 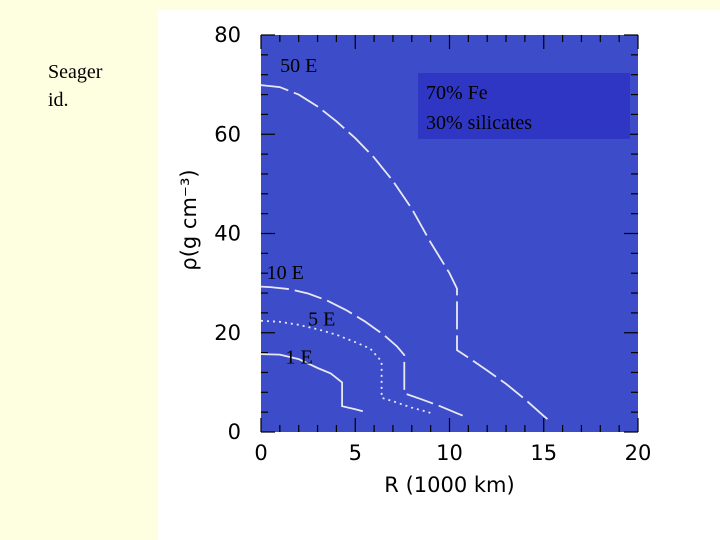 I want to click on curve-label-50e: 50 E, so click(x=298, y=66).